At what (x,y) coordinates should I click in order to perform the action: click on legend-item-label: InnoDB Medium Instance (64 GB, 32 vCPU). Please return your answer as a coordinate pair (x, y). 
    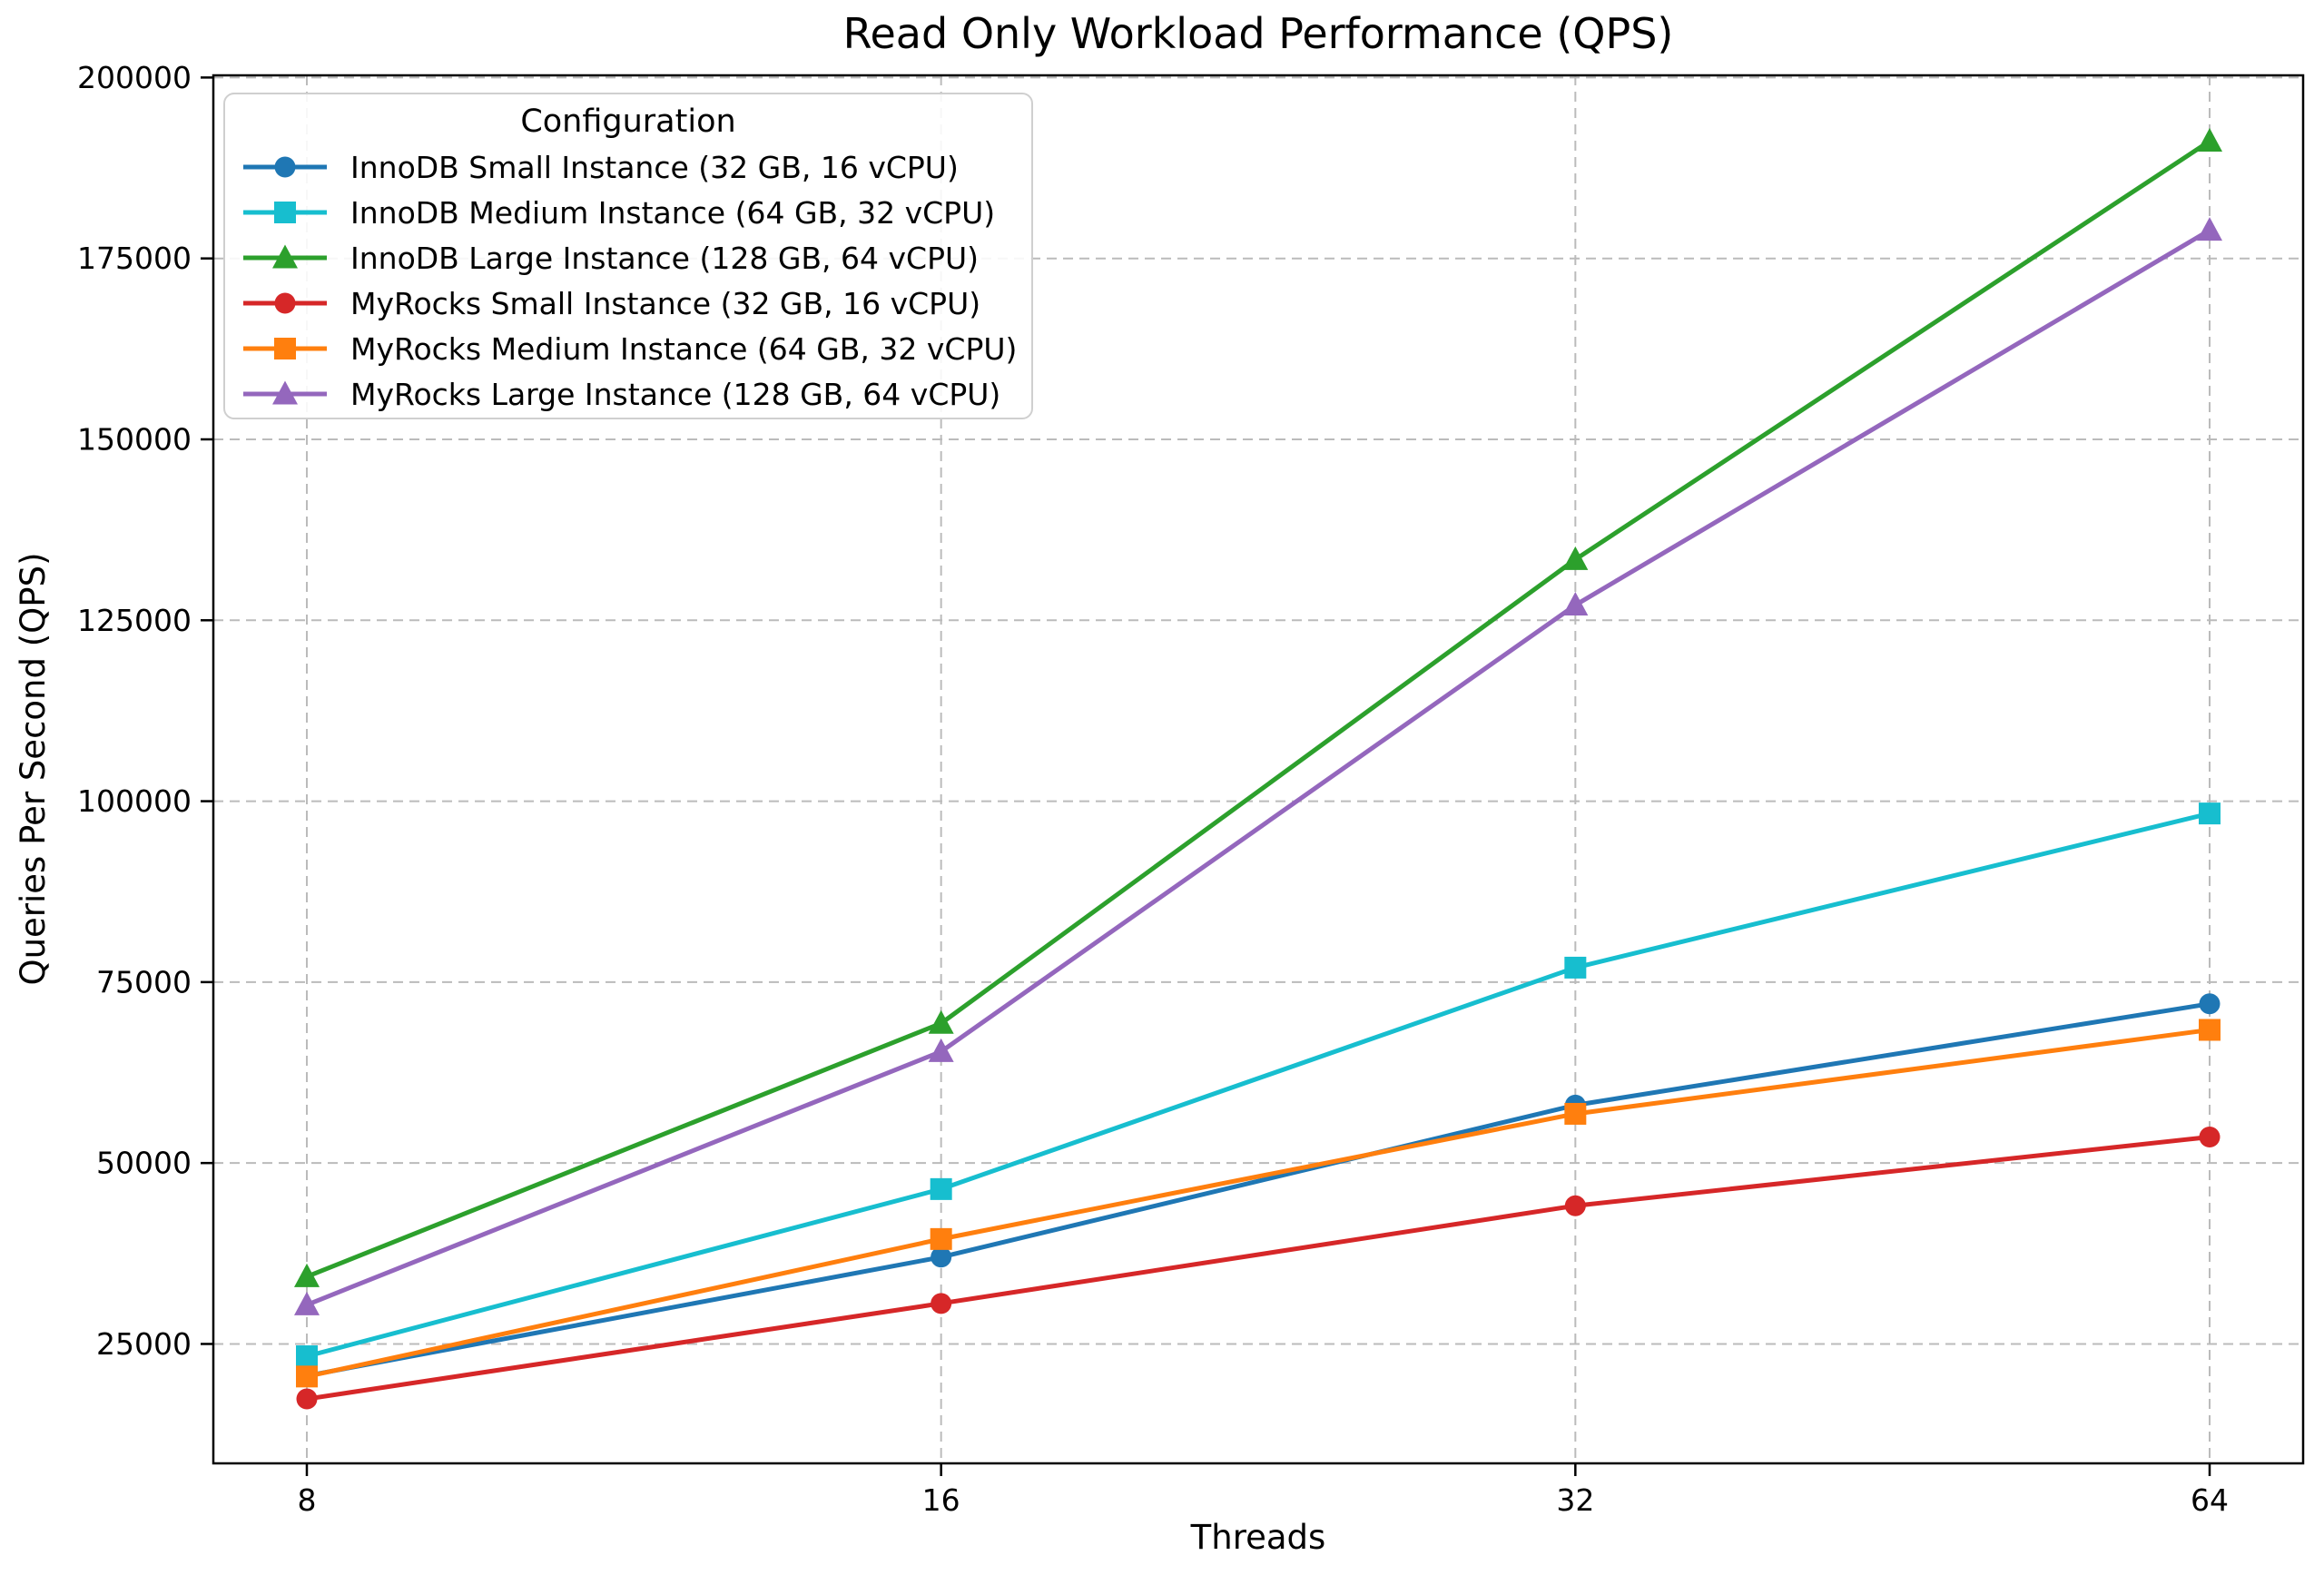
    Looking at the image, I should click on (673, 213).